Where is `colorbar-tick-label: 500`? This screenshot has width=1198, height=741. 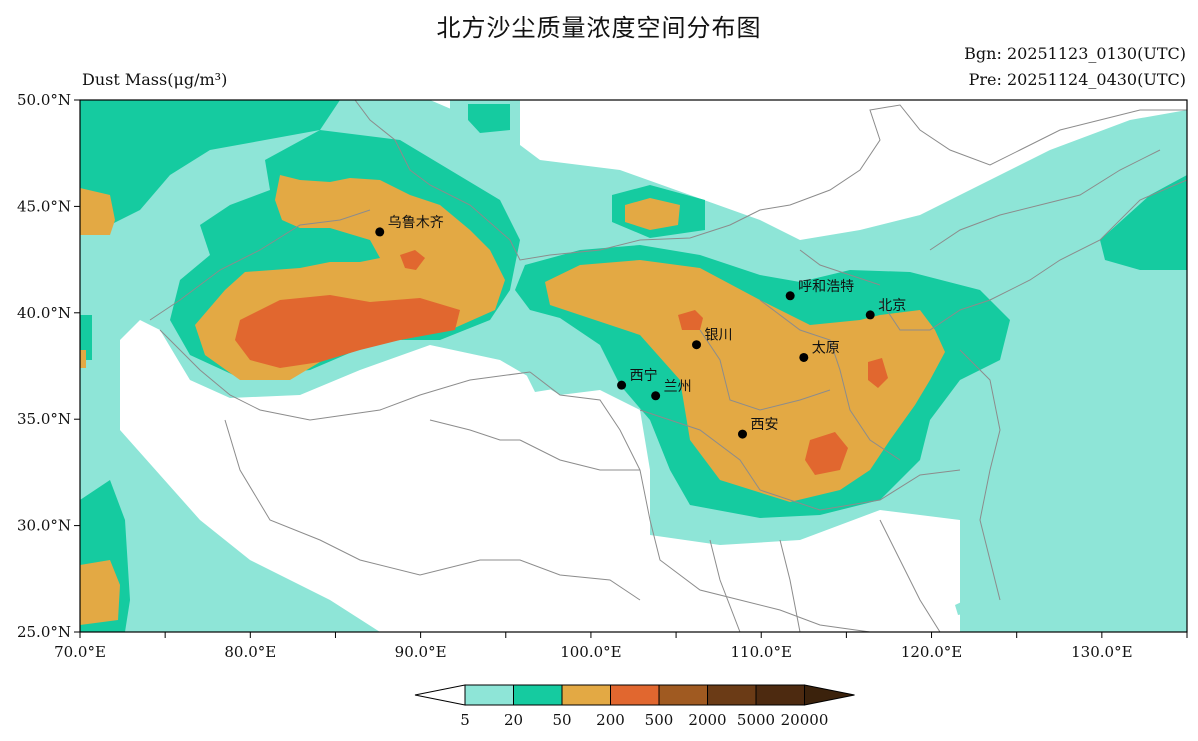 colorbar-tick-label: 500 is located at coordinates (659, 720).